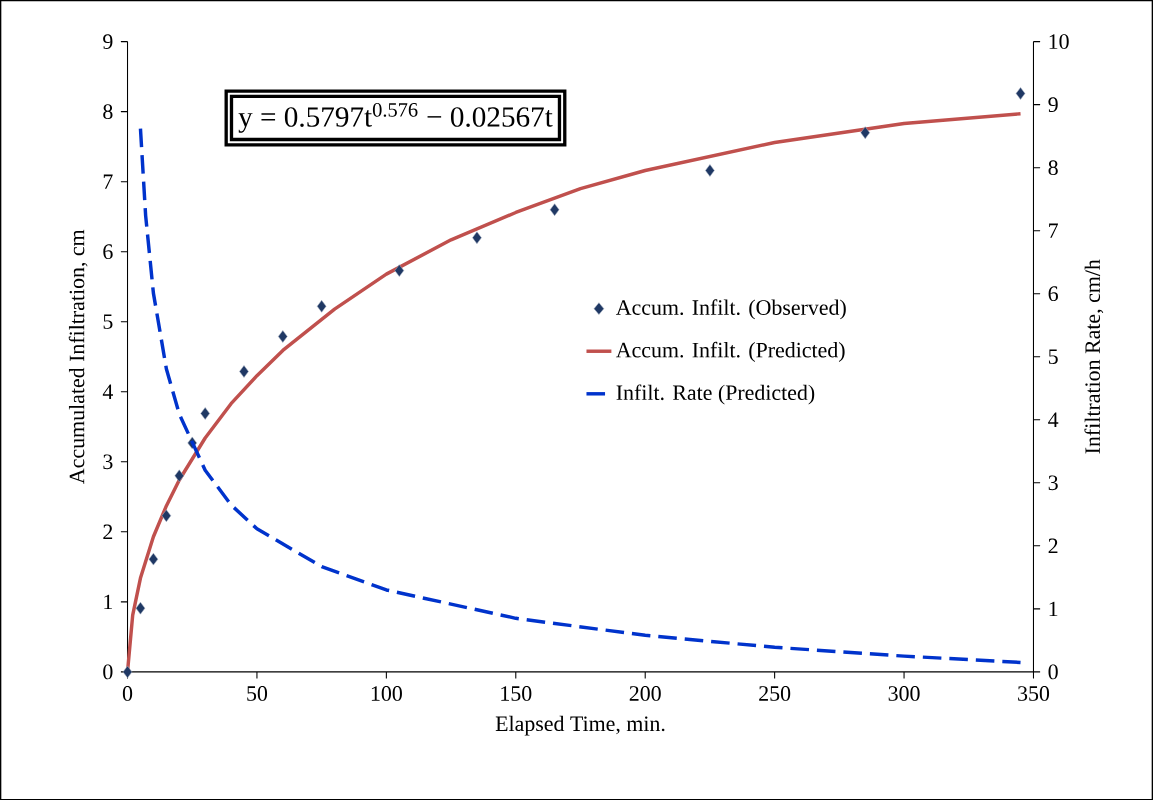  I want to click on y-tick-label: 8, so click(108, 111).